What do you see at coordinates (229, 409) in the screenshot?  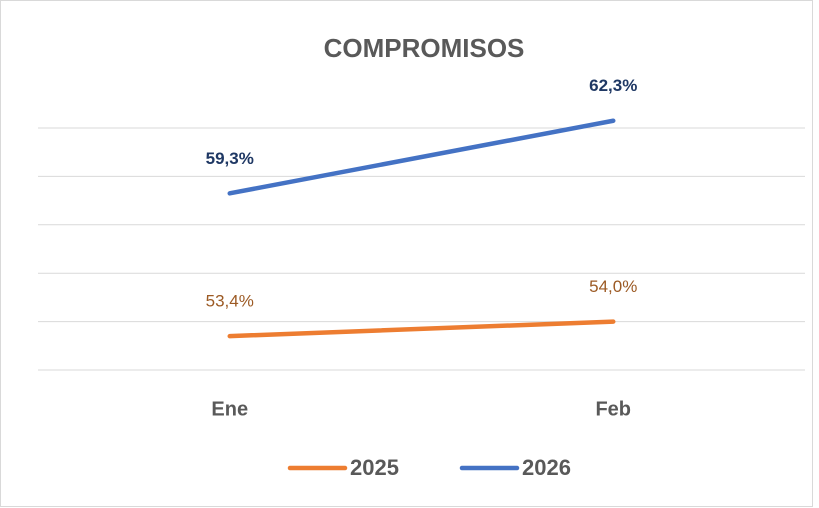 I see `x-tick-label: Ene` at bounding box center [229, 409].